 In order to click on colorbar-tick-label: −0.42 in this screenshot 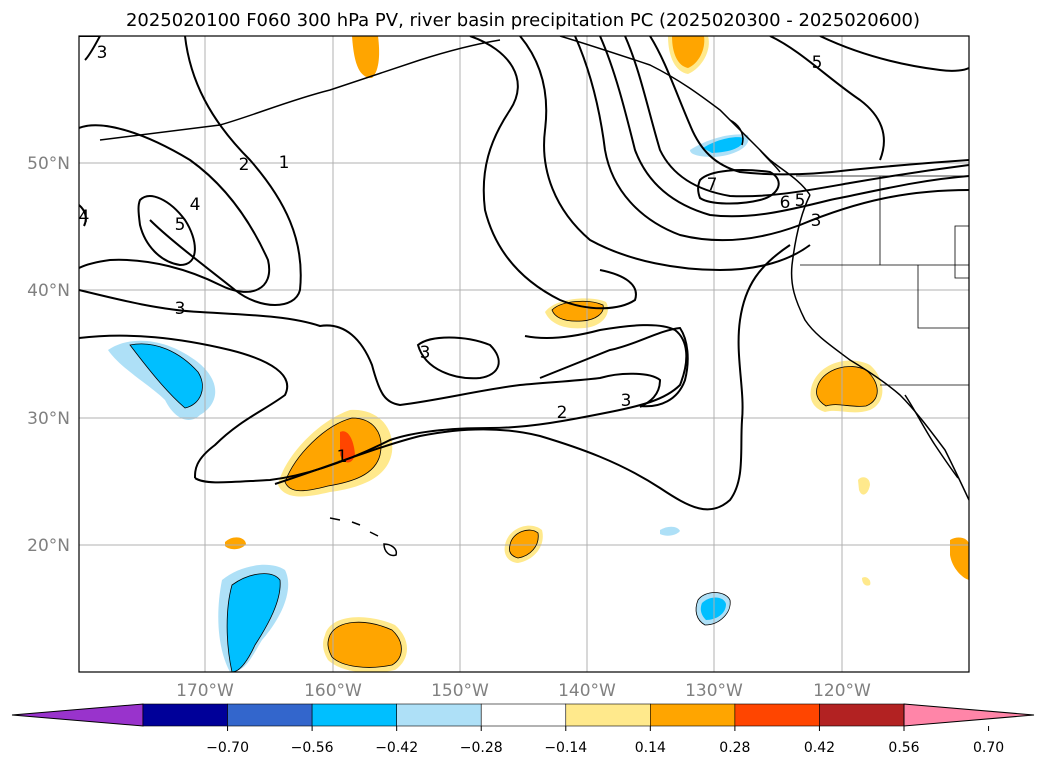, I will do `click(396, 748)`.